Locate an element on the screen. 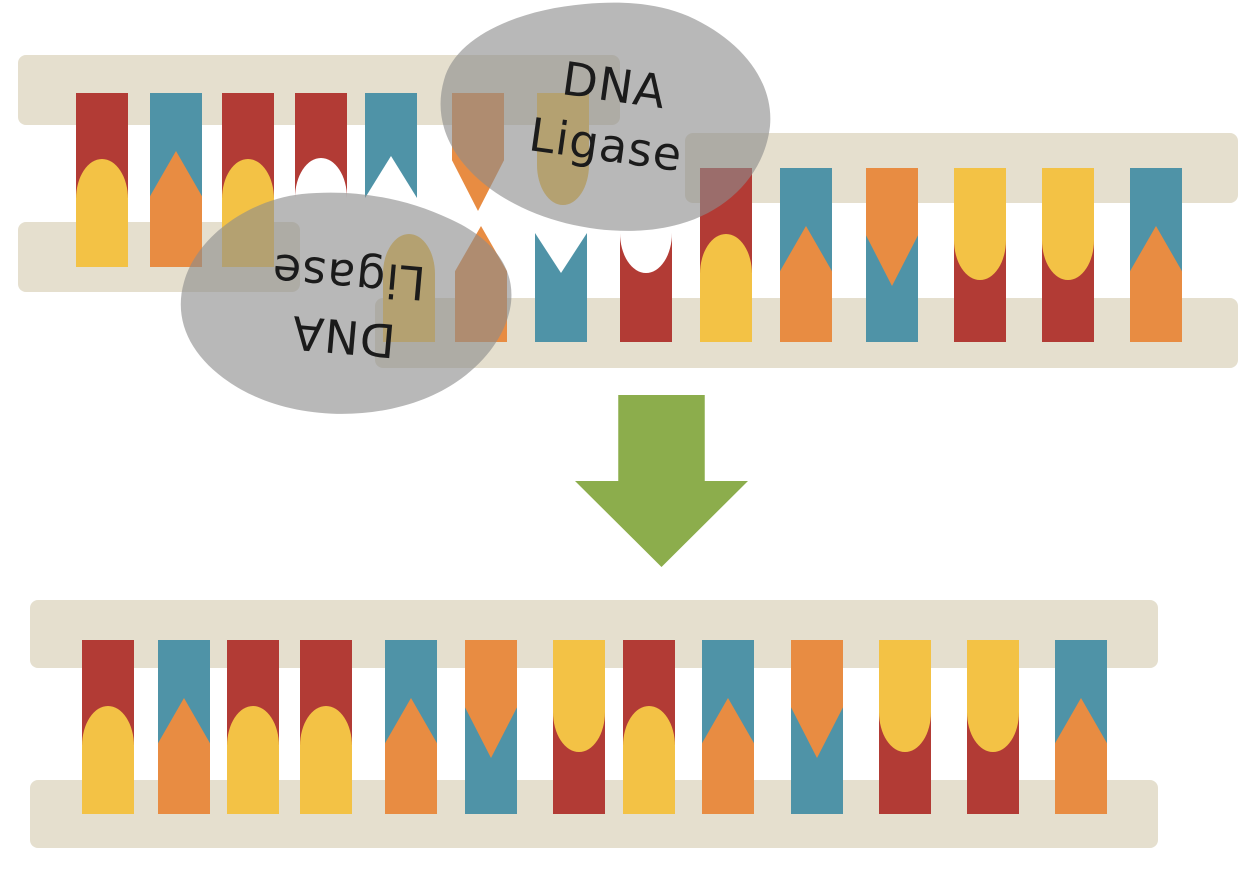  ligase-label-lower: DNA Ligase is located at coordinates (345, 306).